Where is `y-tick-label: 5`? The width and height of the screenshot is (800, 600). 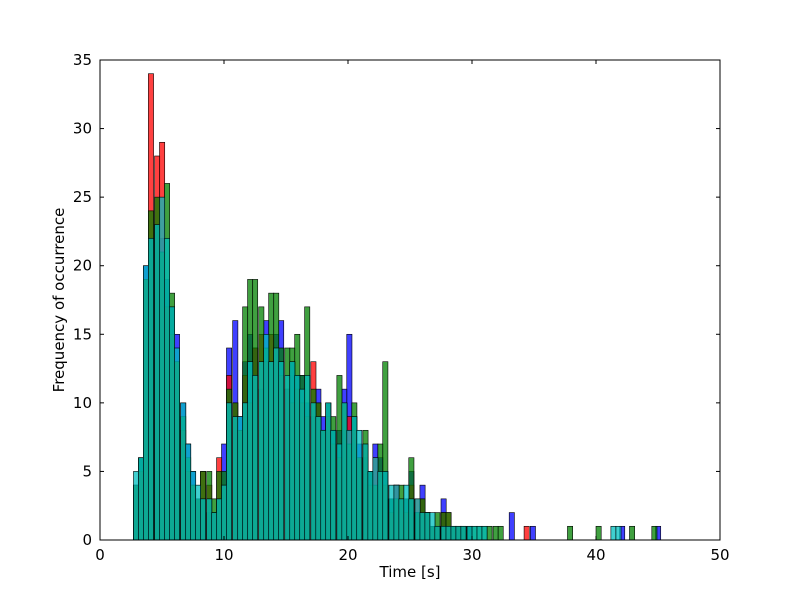
y-tick-label: 5 is located at coordinates (87, 471).